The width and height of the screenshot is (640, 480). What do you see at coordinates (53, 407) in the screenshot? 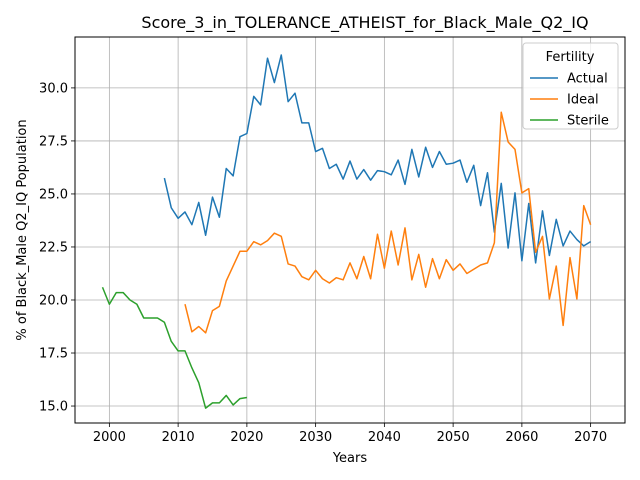
I see `y-tick-label: 15.0` at bounding box center [53, 407].